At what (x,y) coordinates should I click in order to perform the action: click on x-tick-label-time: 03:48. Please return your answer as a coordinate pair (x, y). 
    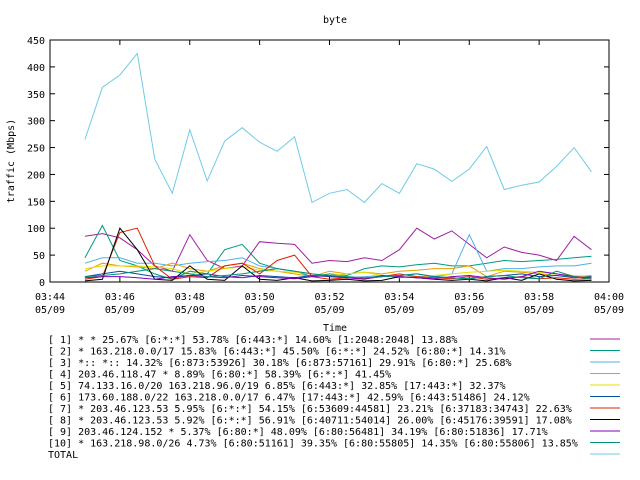
    Looking at the image, I should click on (190, 297).